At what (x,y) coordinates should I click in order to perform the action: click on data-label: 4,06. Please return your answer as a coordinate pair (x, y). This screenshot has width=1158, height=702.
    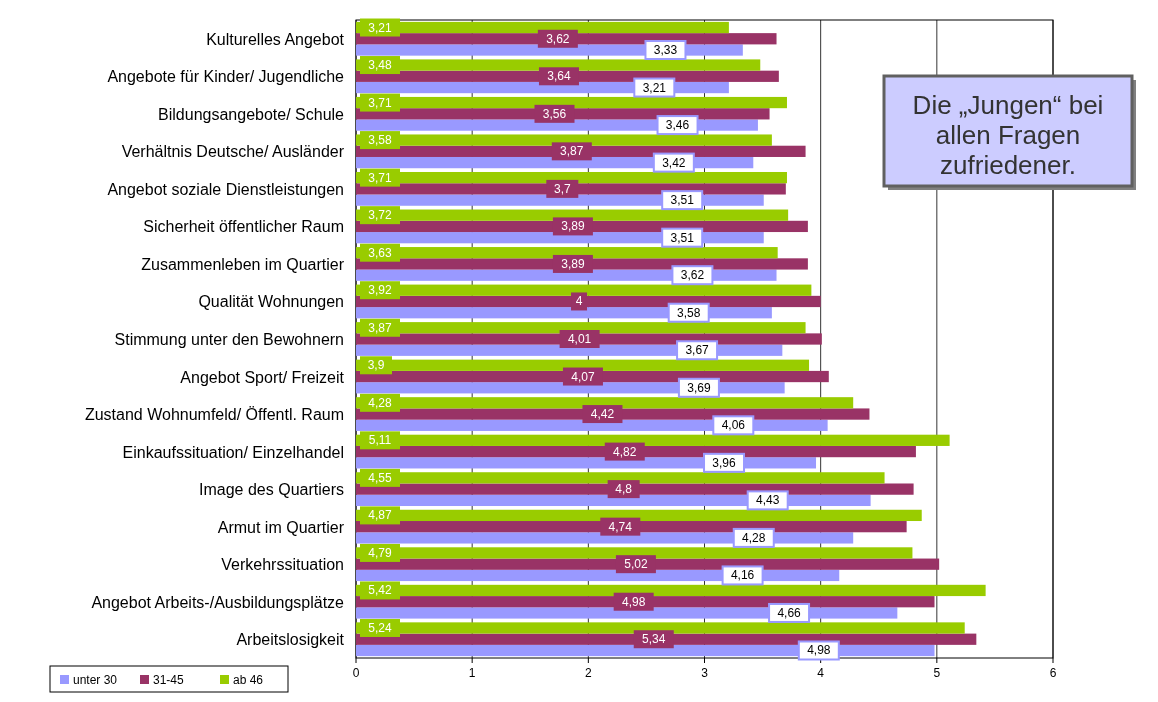
    Looking at the image, I should click on (733, 425).